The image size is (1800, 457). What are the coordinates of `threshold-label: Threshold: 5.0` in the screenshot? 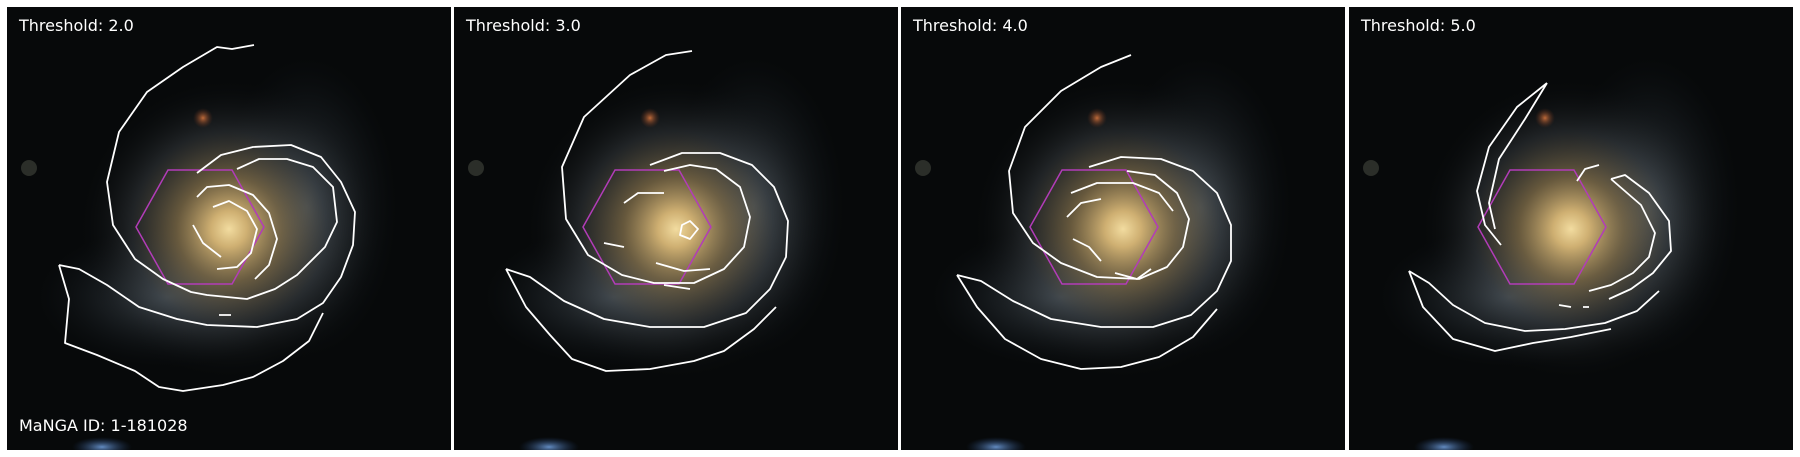 It's located at (1418, 25).